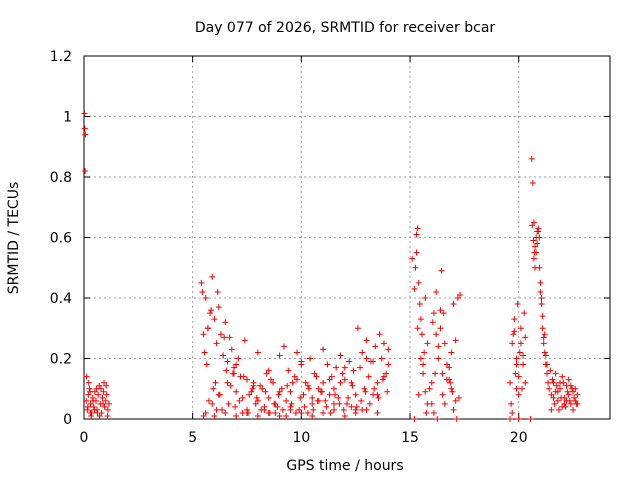  What do you see at coordinates (61, 239) in the screenshot?
I see `y-tick-label: 0.6` at bounding box center [61, 239].